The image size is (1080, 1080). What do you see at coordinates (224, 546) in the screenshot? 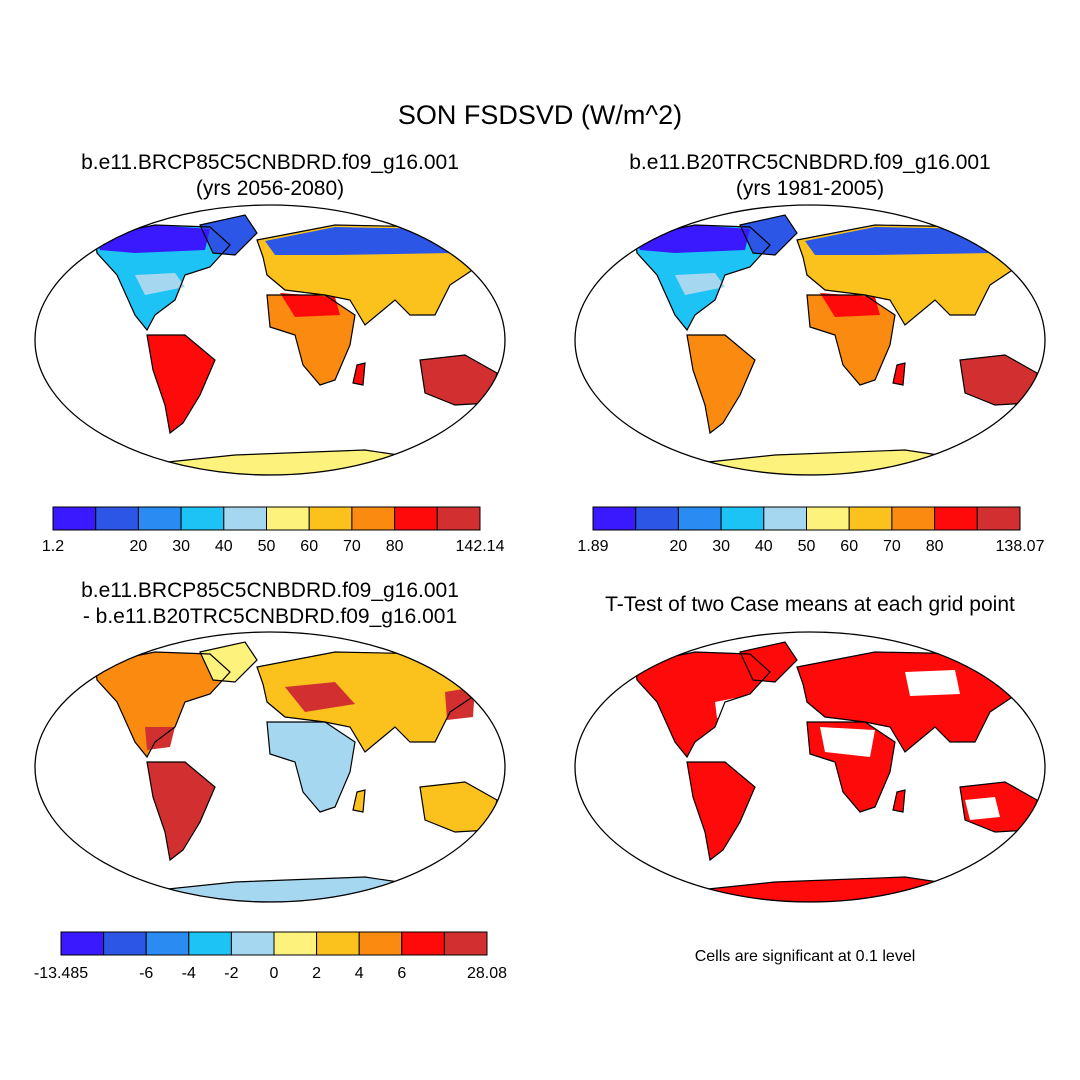
I see `colorbar-label: 40` at bounding box center [224, 546].